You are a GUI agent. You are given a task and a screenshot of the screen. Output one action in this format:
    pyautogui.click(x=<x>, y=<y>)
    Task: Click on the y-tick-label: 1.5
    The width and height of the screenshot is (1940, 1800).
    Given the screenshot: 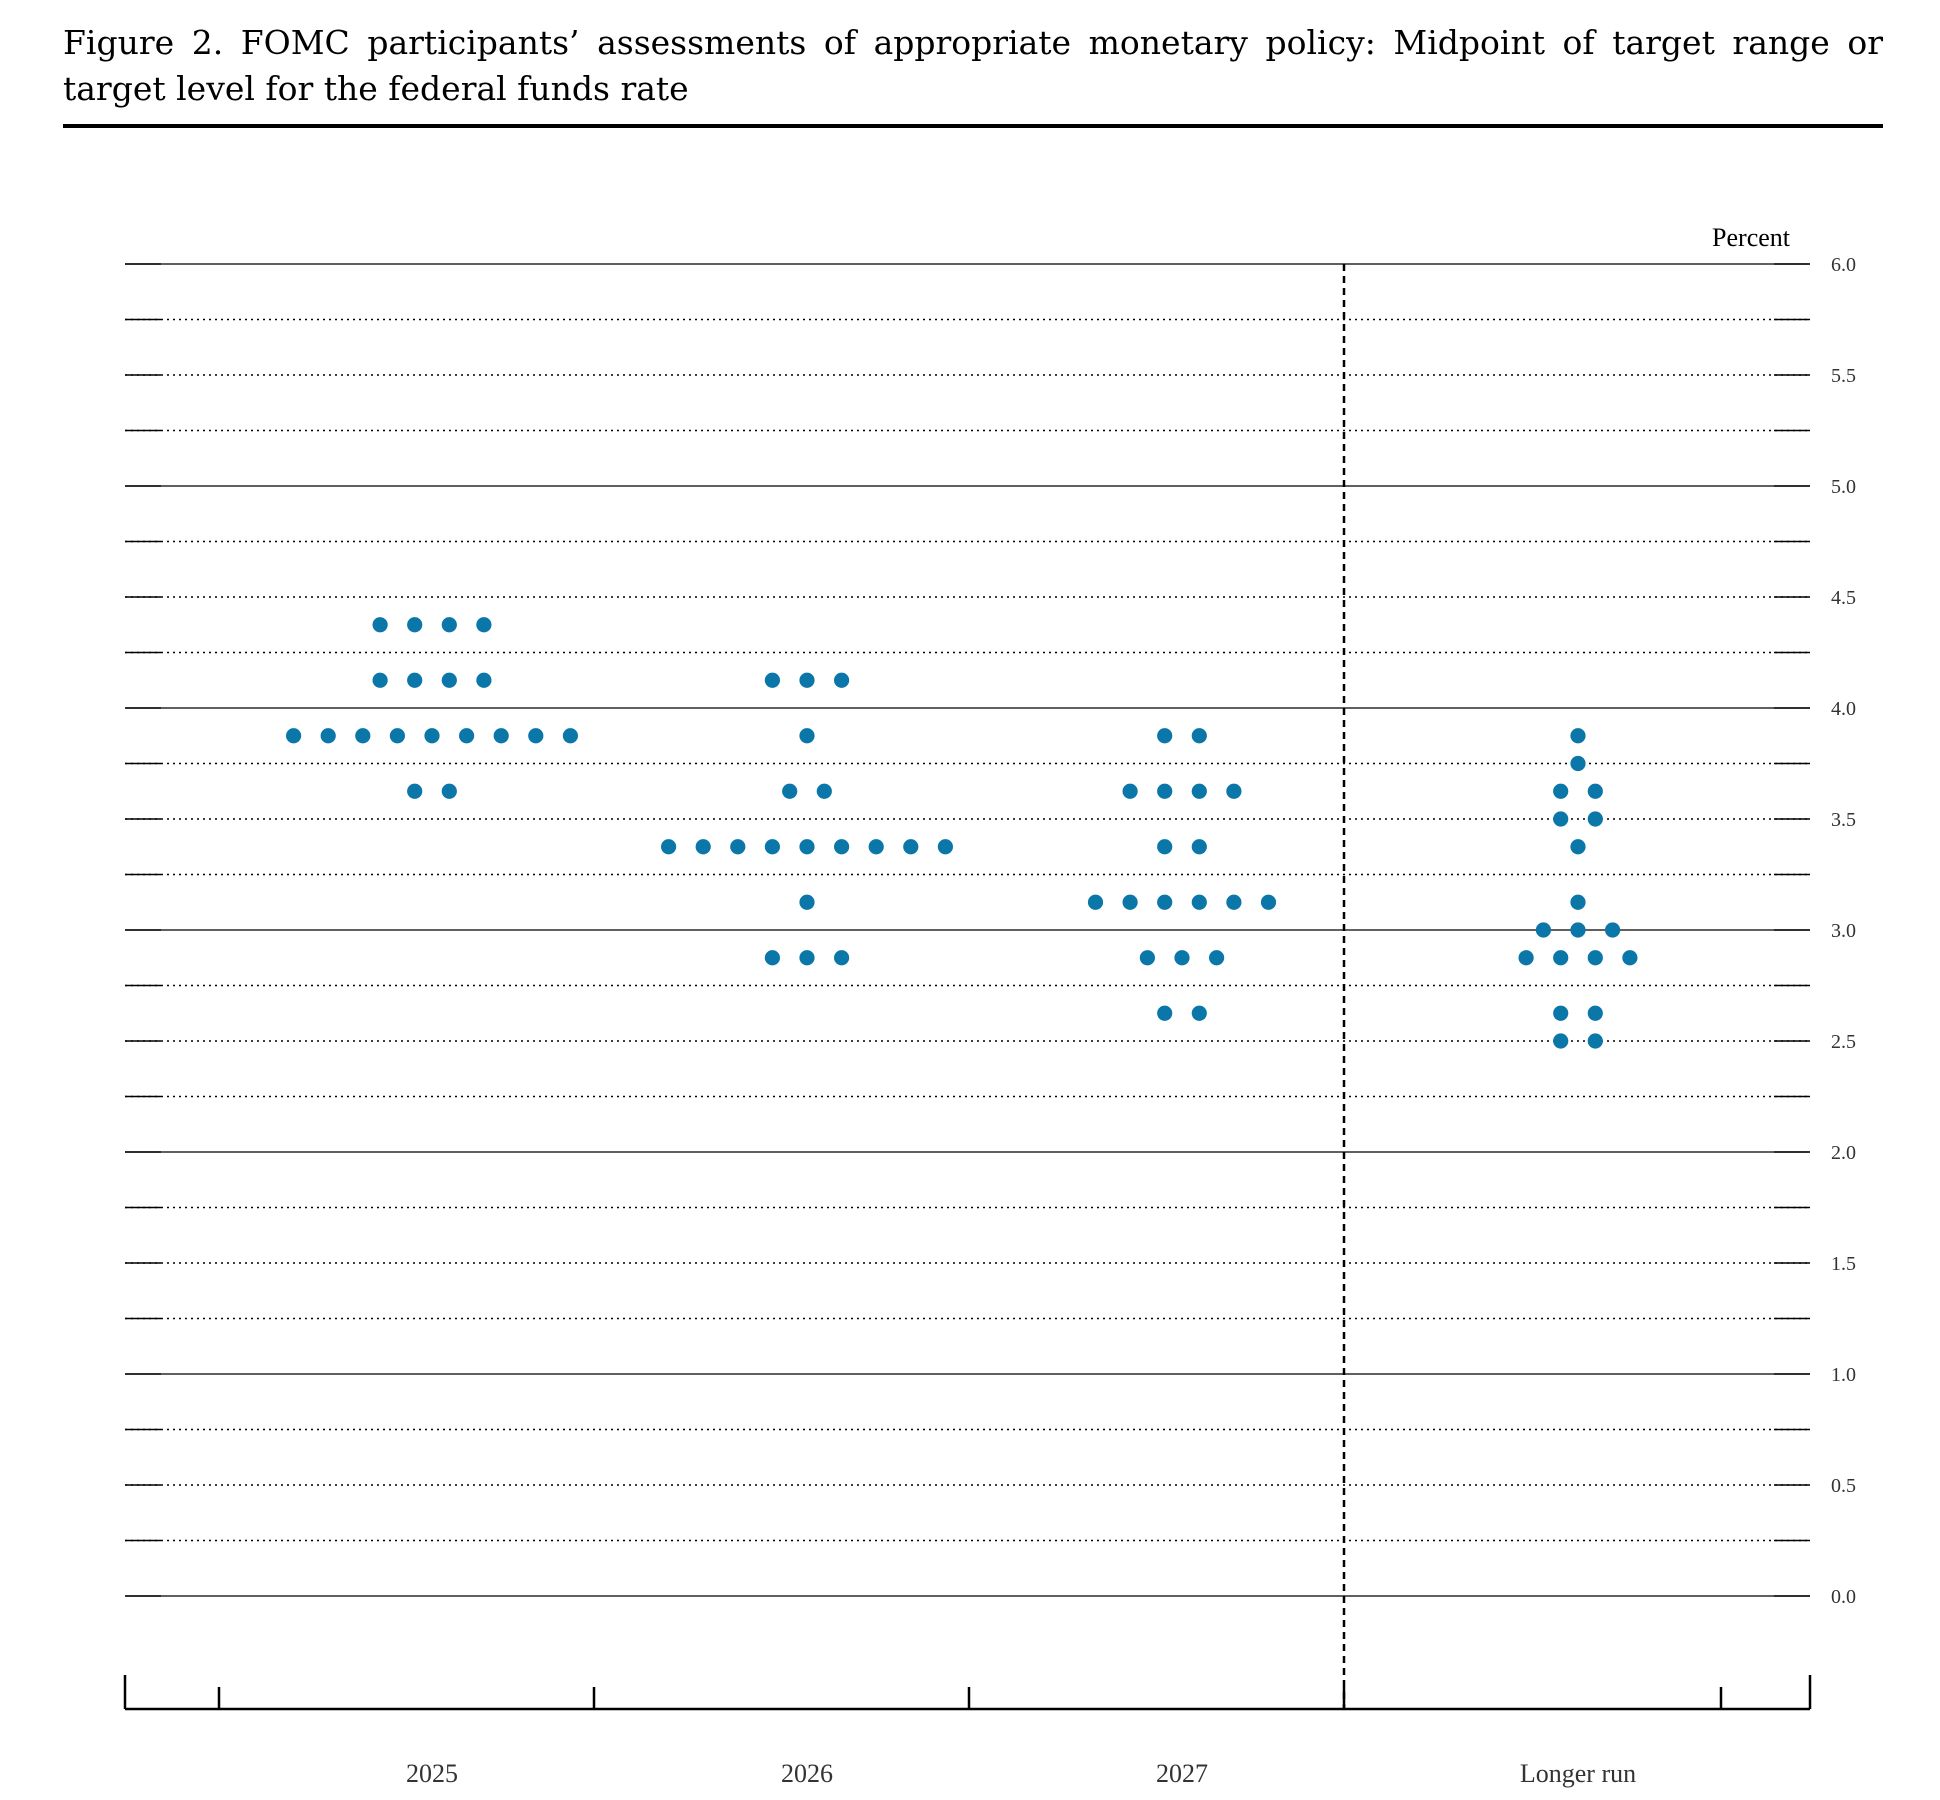 What is the action you would take?
    pyautogui.click(x=1843, y=1264)
    